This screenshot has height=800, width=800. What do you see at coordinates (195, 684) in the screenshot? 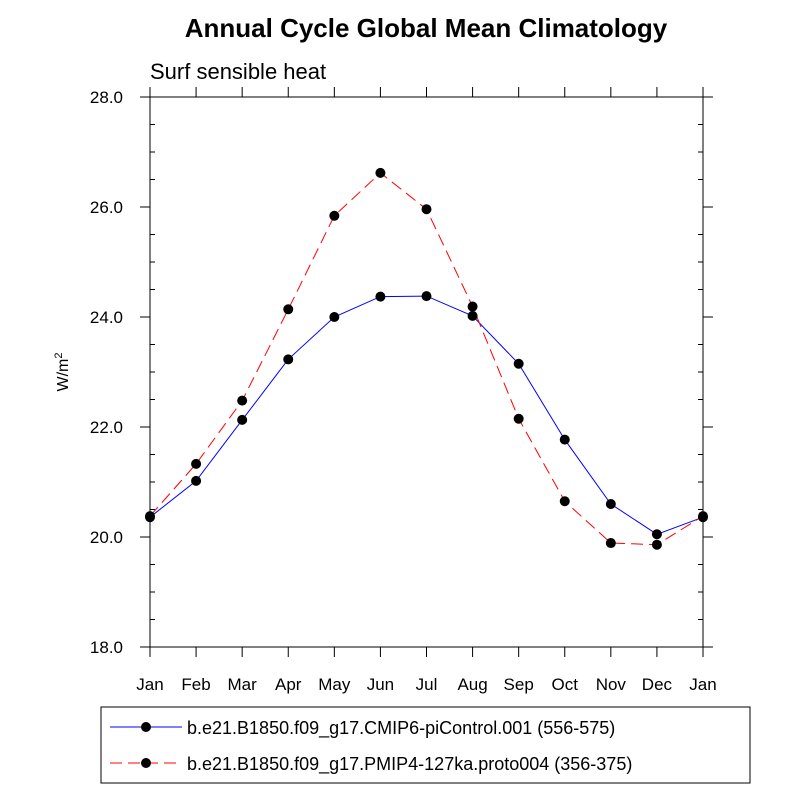
I see `x-tick-label: Feb` at bounding box center [195, 684].